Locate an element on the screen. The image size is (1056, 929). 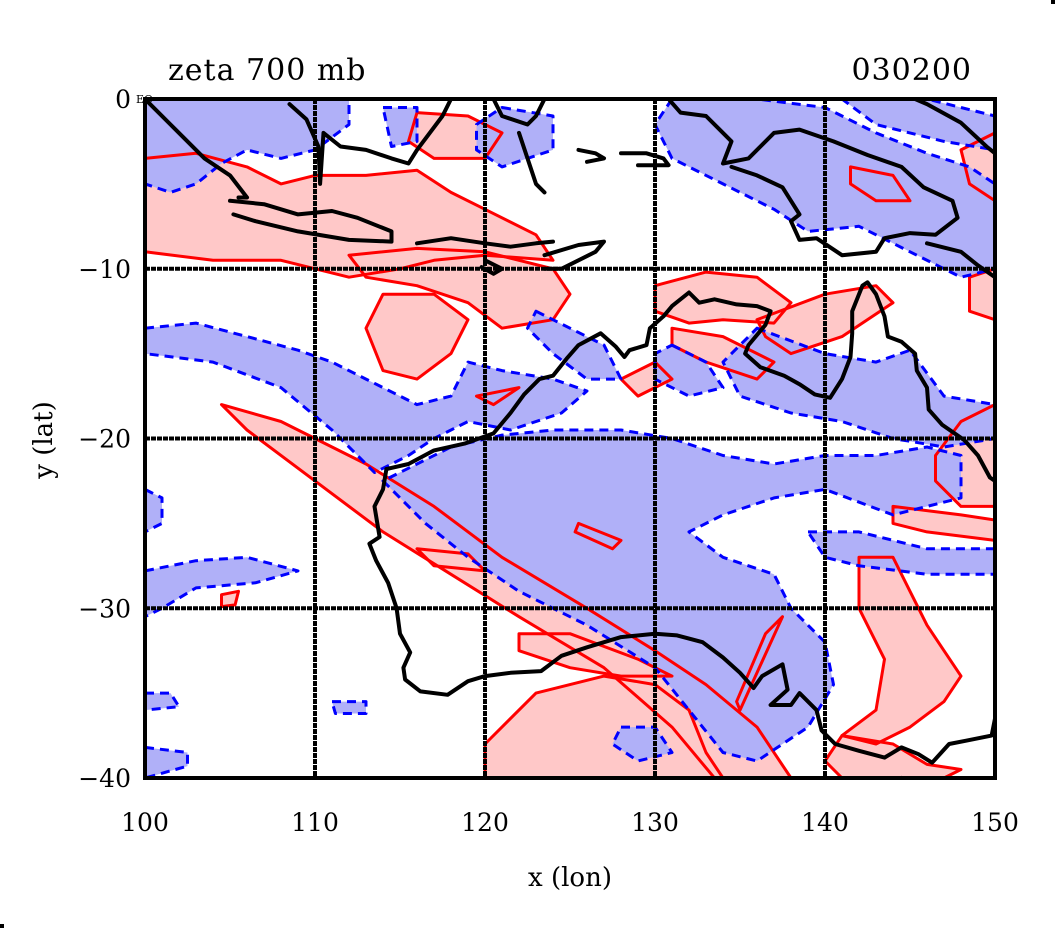
y-tick-label: −20 is located at coordinates (104, 439).